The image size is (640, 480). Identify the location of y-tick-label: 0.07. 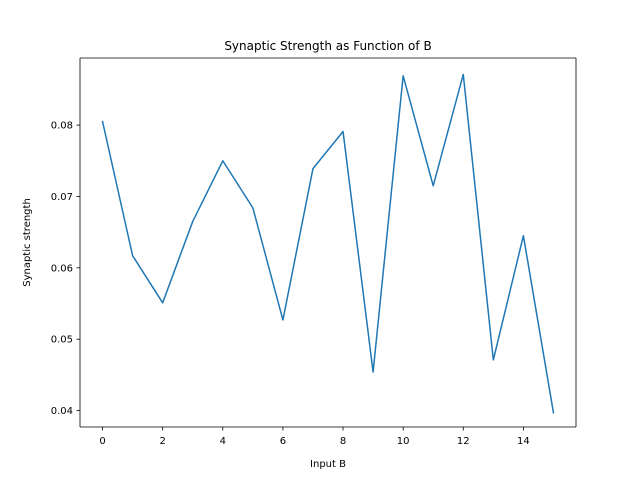
(62, 197).